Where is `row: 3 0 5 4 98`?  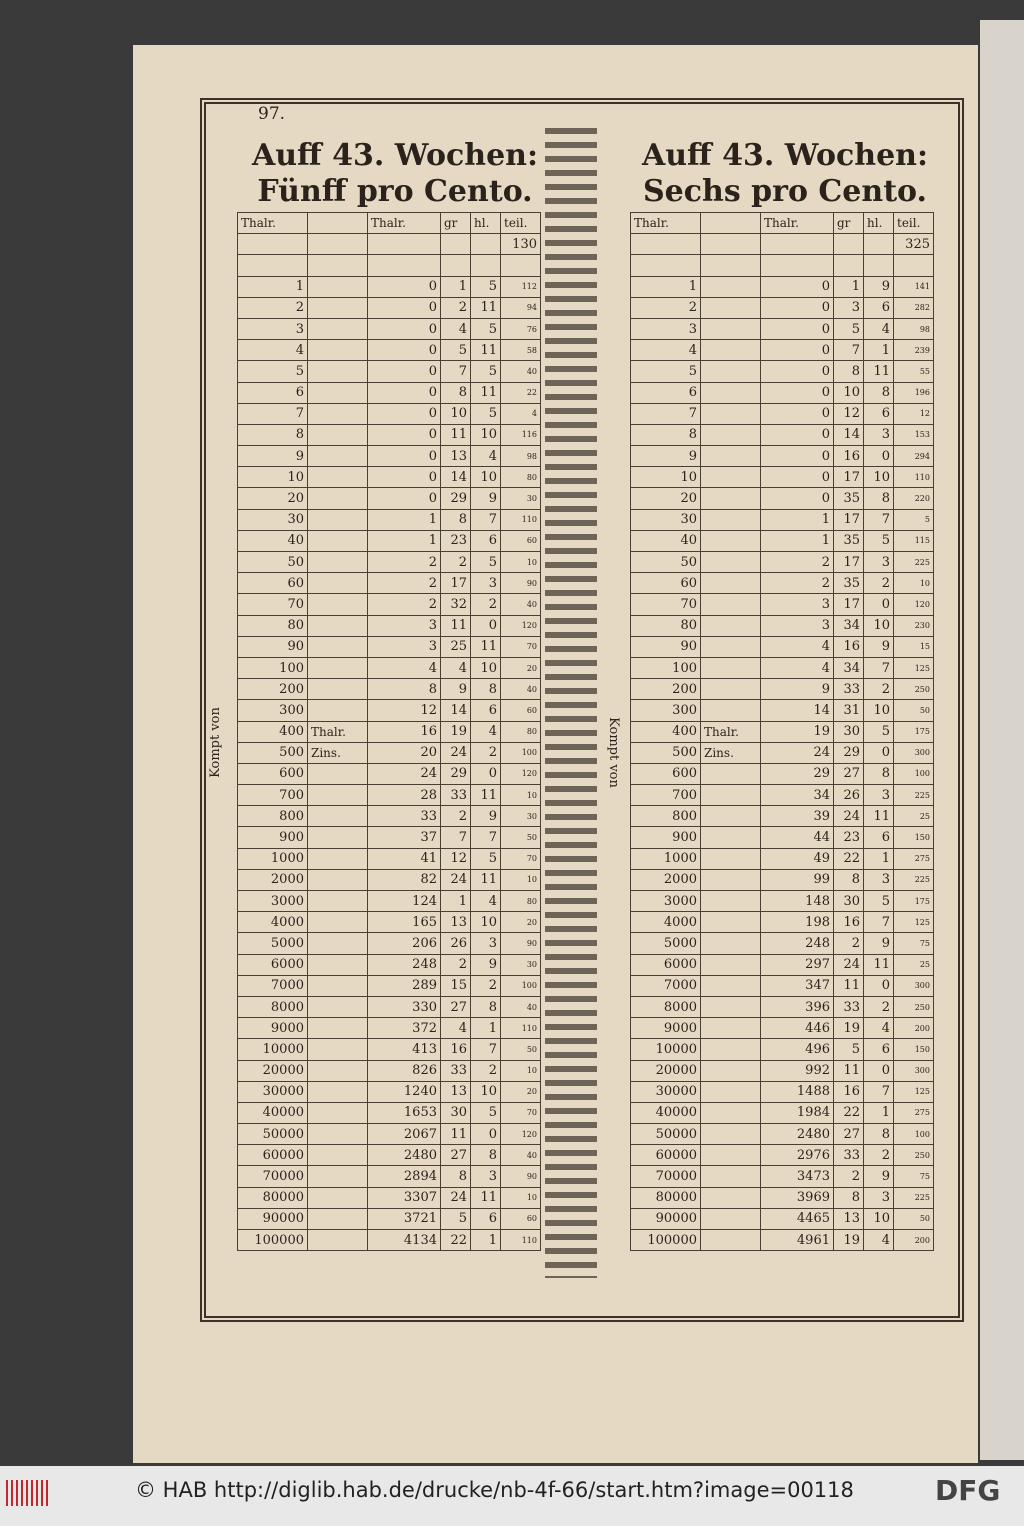
row: 3 0 5 4 98 is located at coordinates (782, 329).